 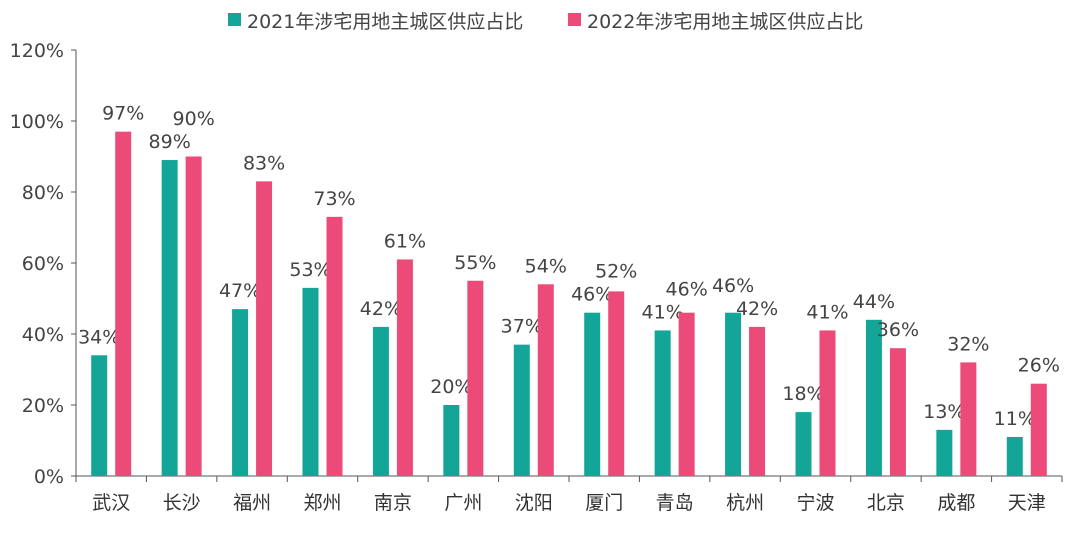 I want to click on data-label: 54%, so click(x=546, y=266).